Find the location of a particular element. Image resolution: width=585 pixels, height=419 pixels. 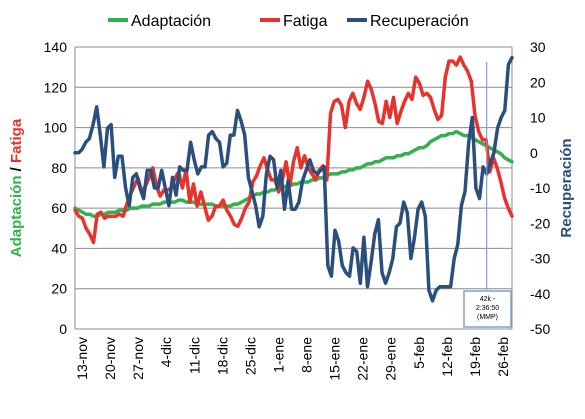

x-tick-label: 18-dic is located at coordinates (222, 356).